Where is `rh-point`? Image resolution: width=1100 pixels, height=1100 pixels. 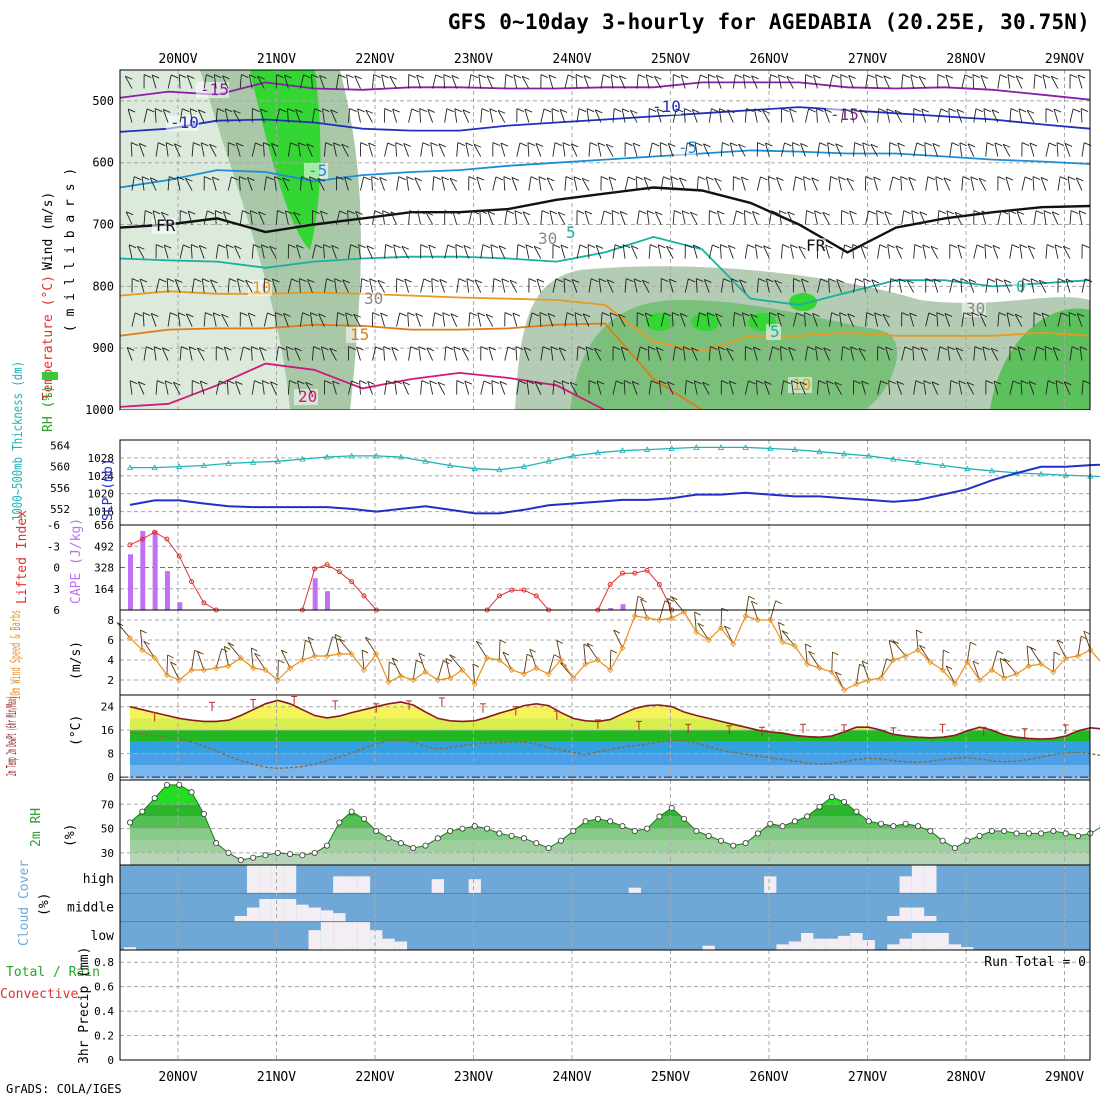
rh-point is located at coordinates (154, 798).